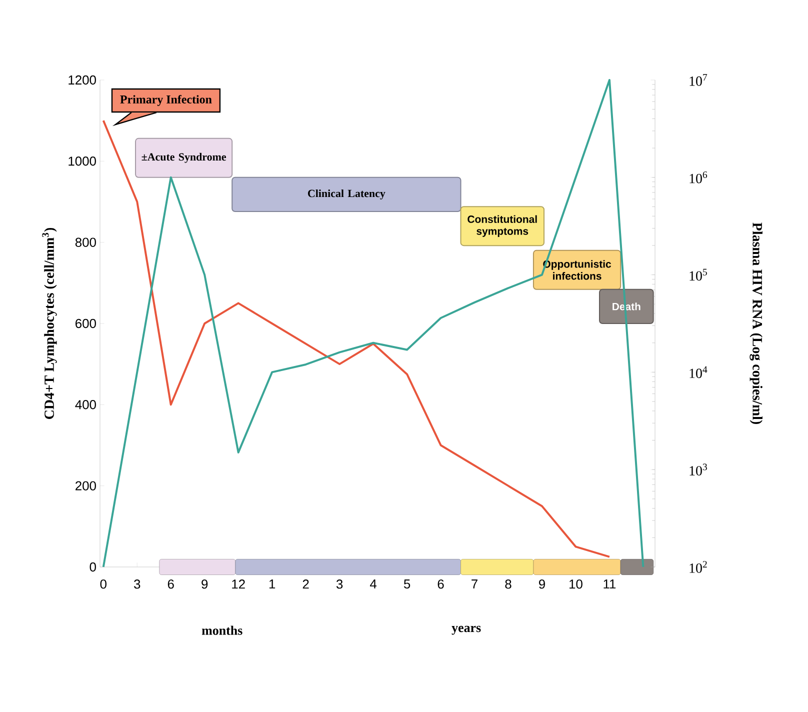 This screenshot has width=808, height=712. I want to click on x-tick-label: 1, so click(272, 584).